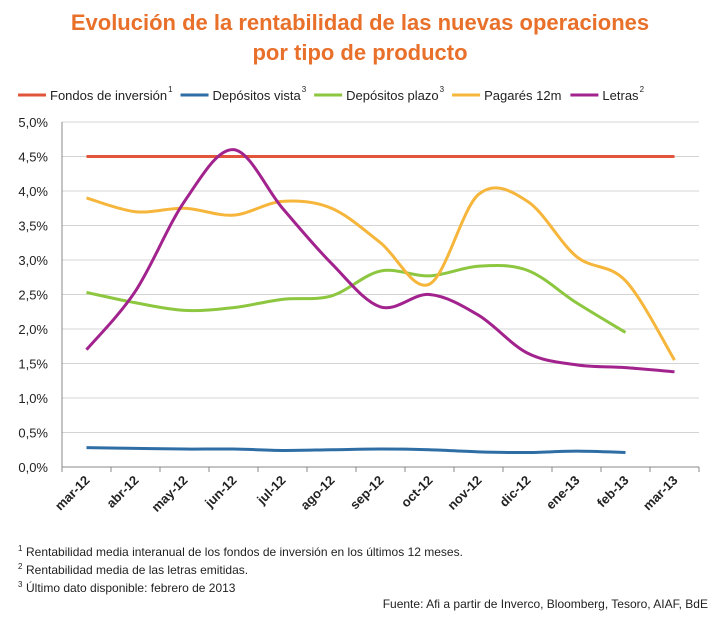 Image resolution: width=720 pixels, height=620 pixels. Describe the element at coordinates (122, 492) in the screenshot. I see `x-tick-label: abr-12` at that location.